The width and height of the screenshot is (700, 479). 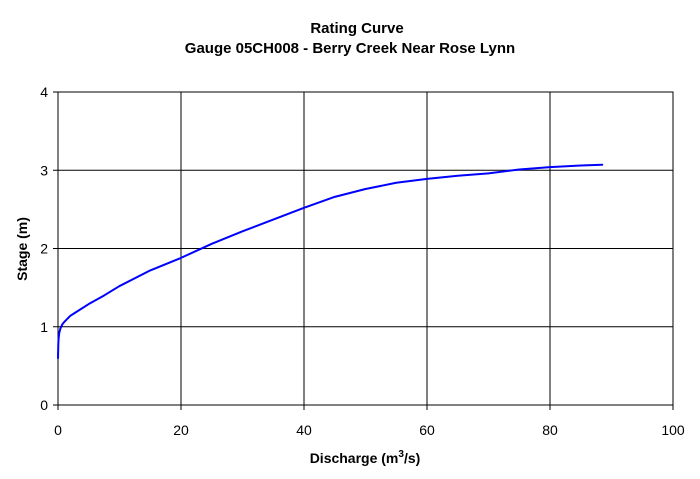 What do you see at coordinates (354, 458) in the screenshot?
I see `x-axis-title-main: Discharge (m` at bounding box center [354, 458].